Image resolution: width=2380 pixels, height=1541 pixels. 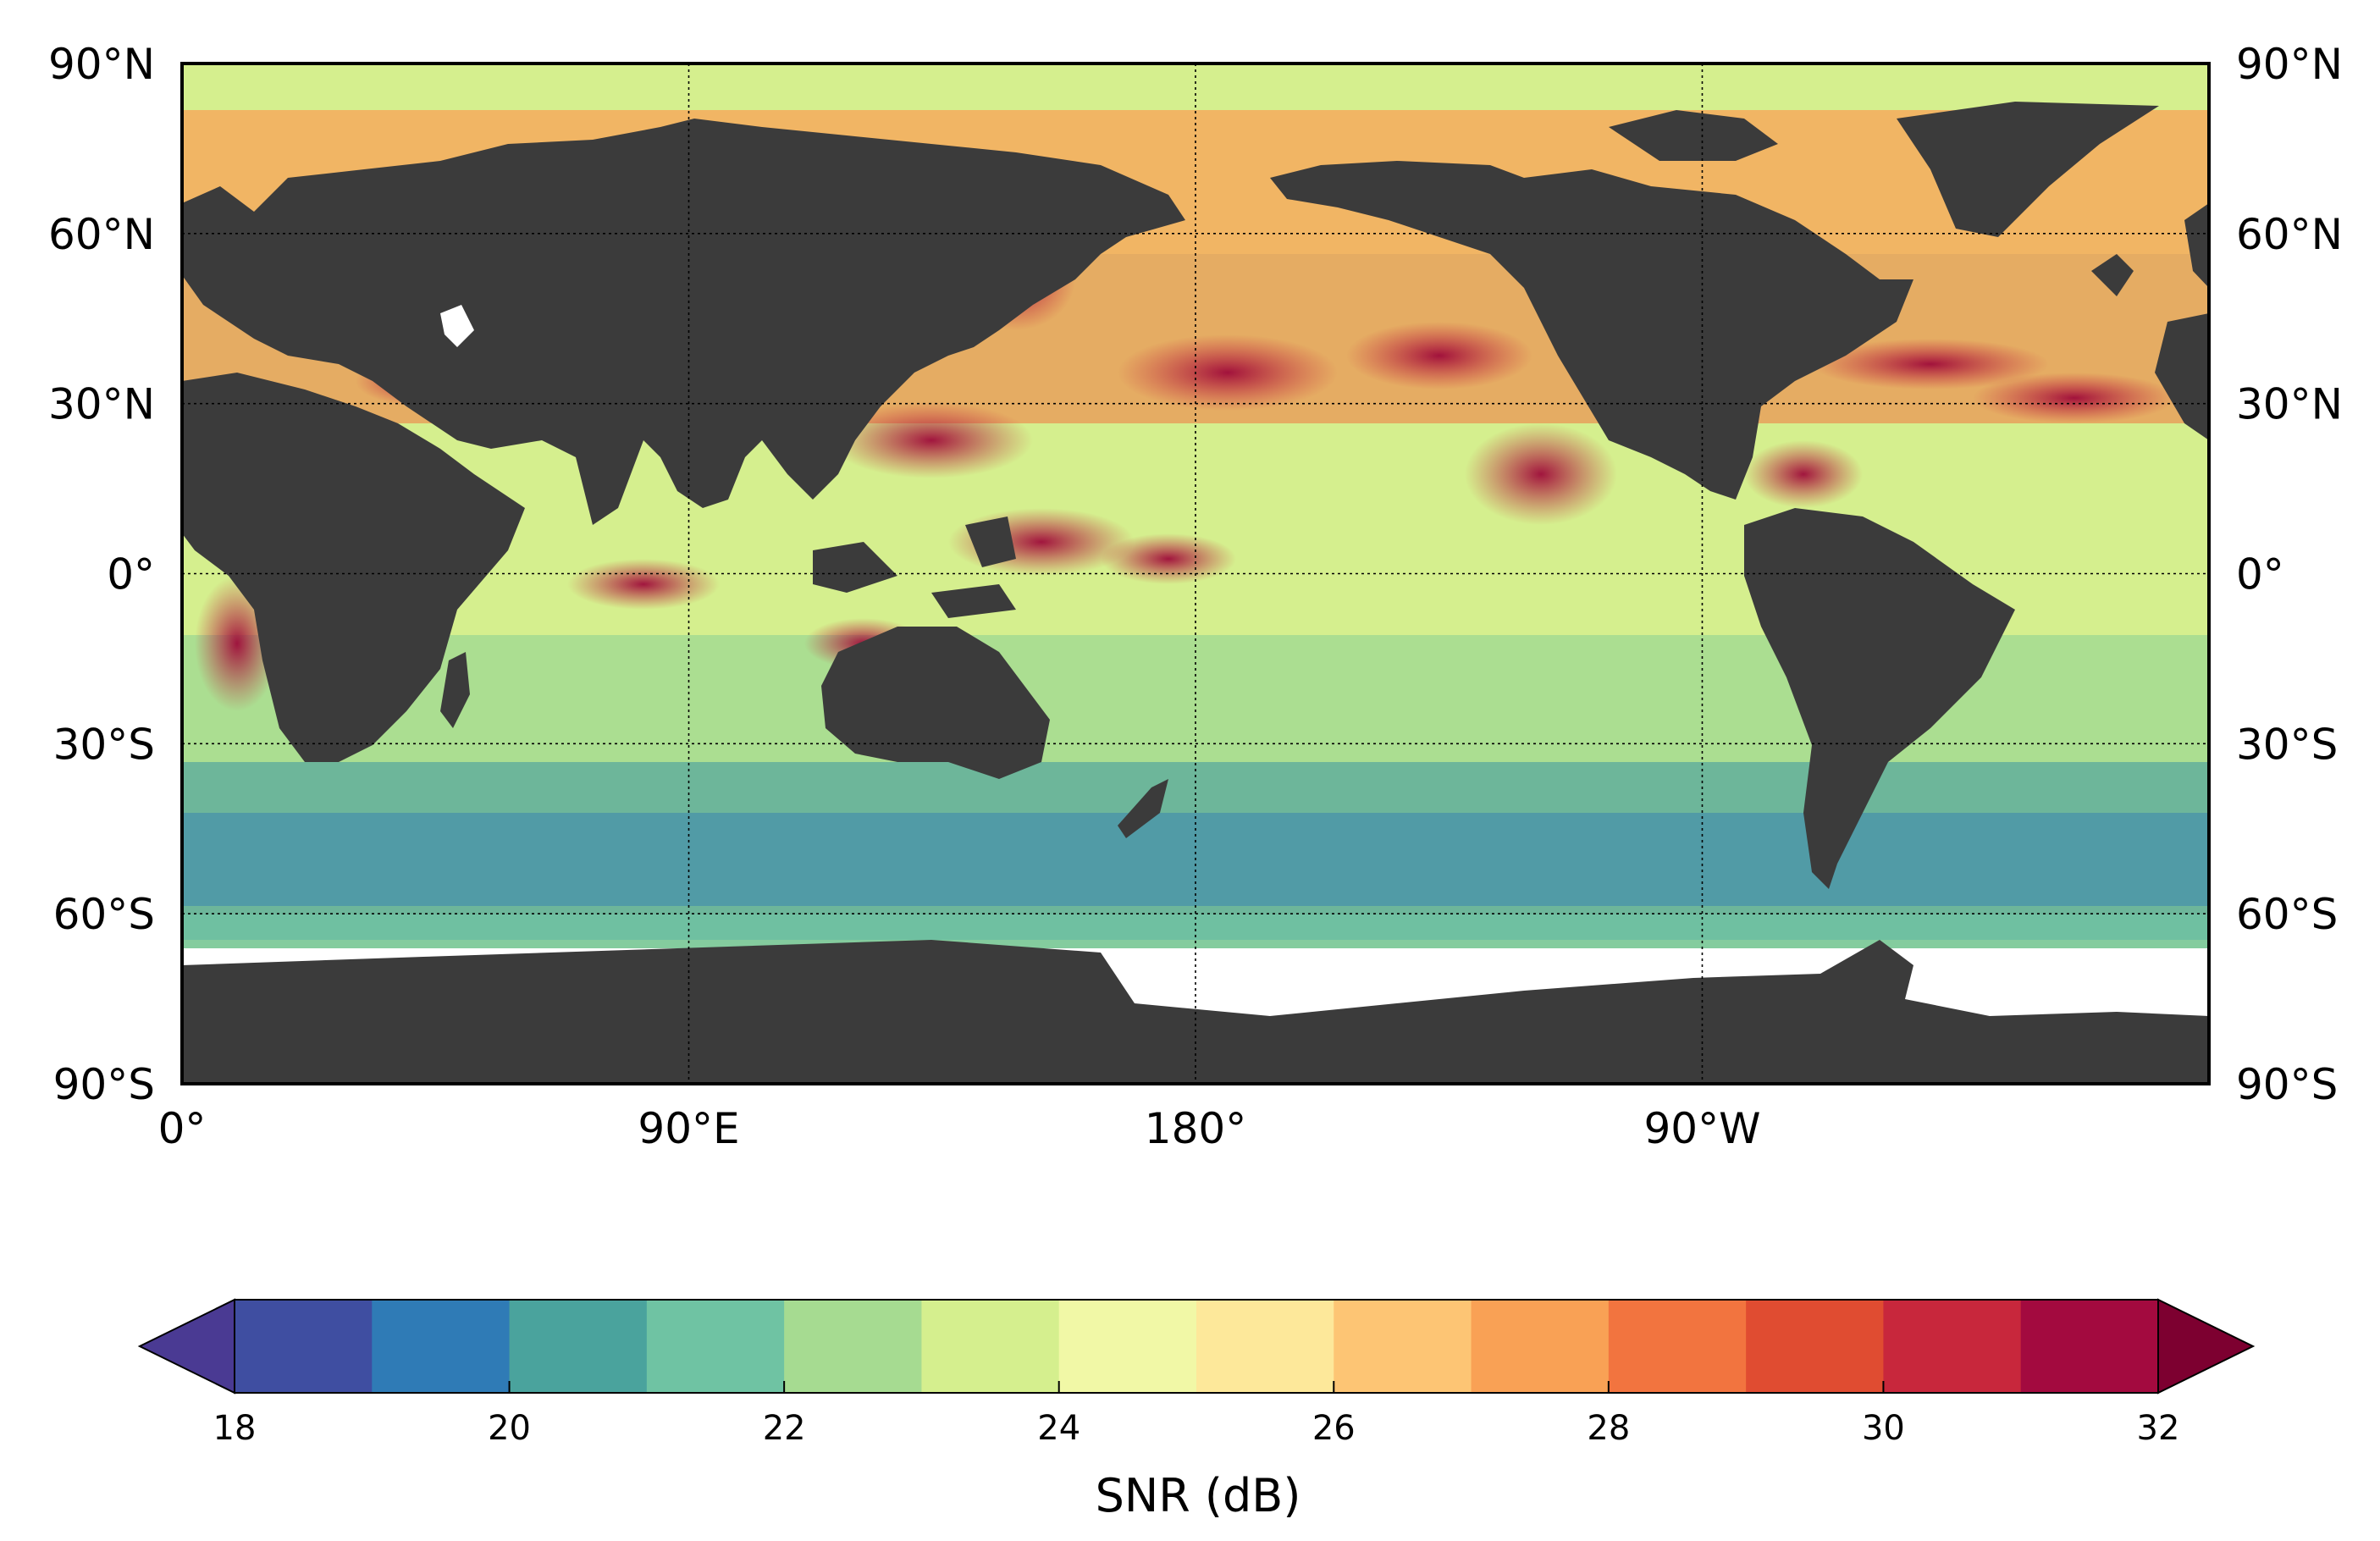 What do you see at coordinates (935, 703) in the screenshot?
I see `land-australia` at bounding box center [935, 703].